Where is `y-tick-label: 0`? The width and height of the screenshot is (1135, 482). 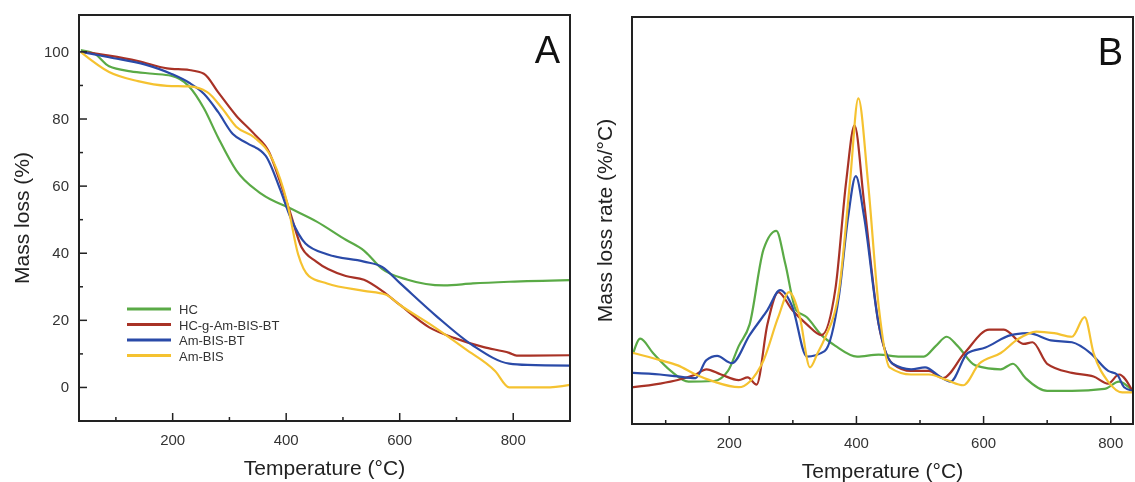 y-tick-label: 0 is located at coordinates (64, 387).